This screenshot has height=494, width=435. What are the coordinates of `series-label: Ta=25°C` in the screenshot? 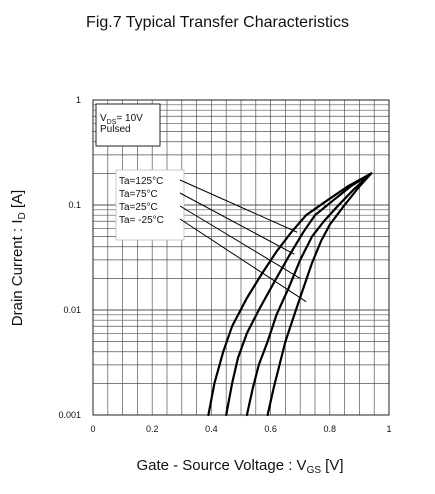 It's located at (138, 207).